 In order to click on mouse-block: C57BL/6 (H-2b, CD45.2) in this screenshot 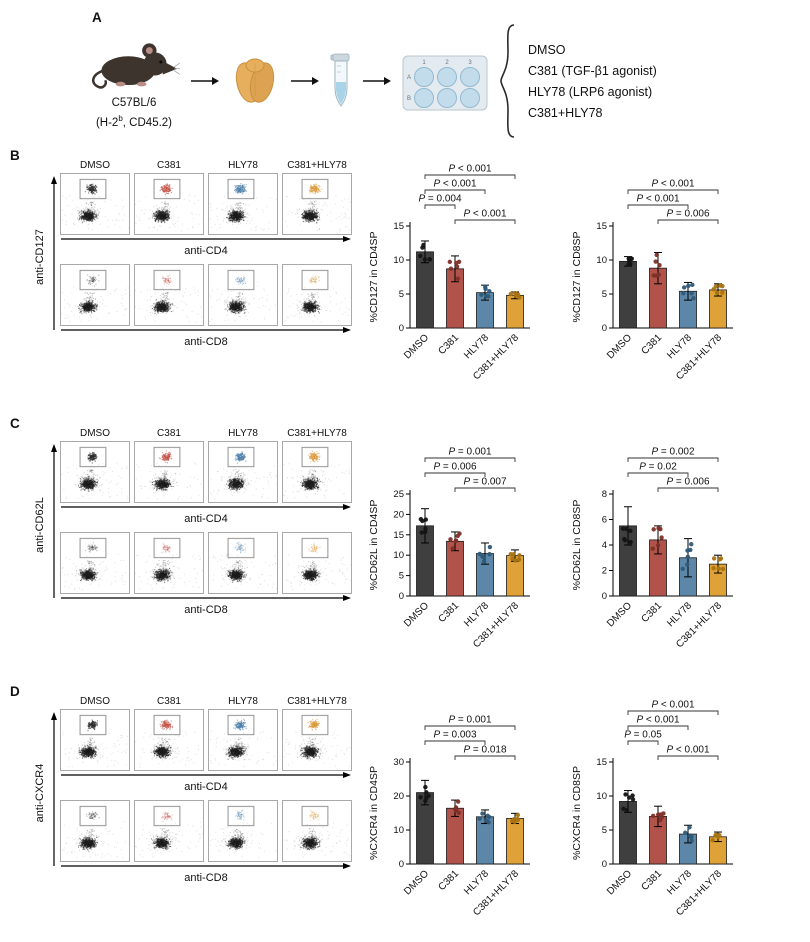, I will do `click(134, 81)`.